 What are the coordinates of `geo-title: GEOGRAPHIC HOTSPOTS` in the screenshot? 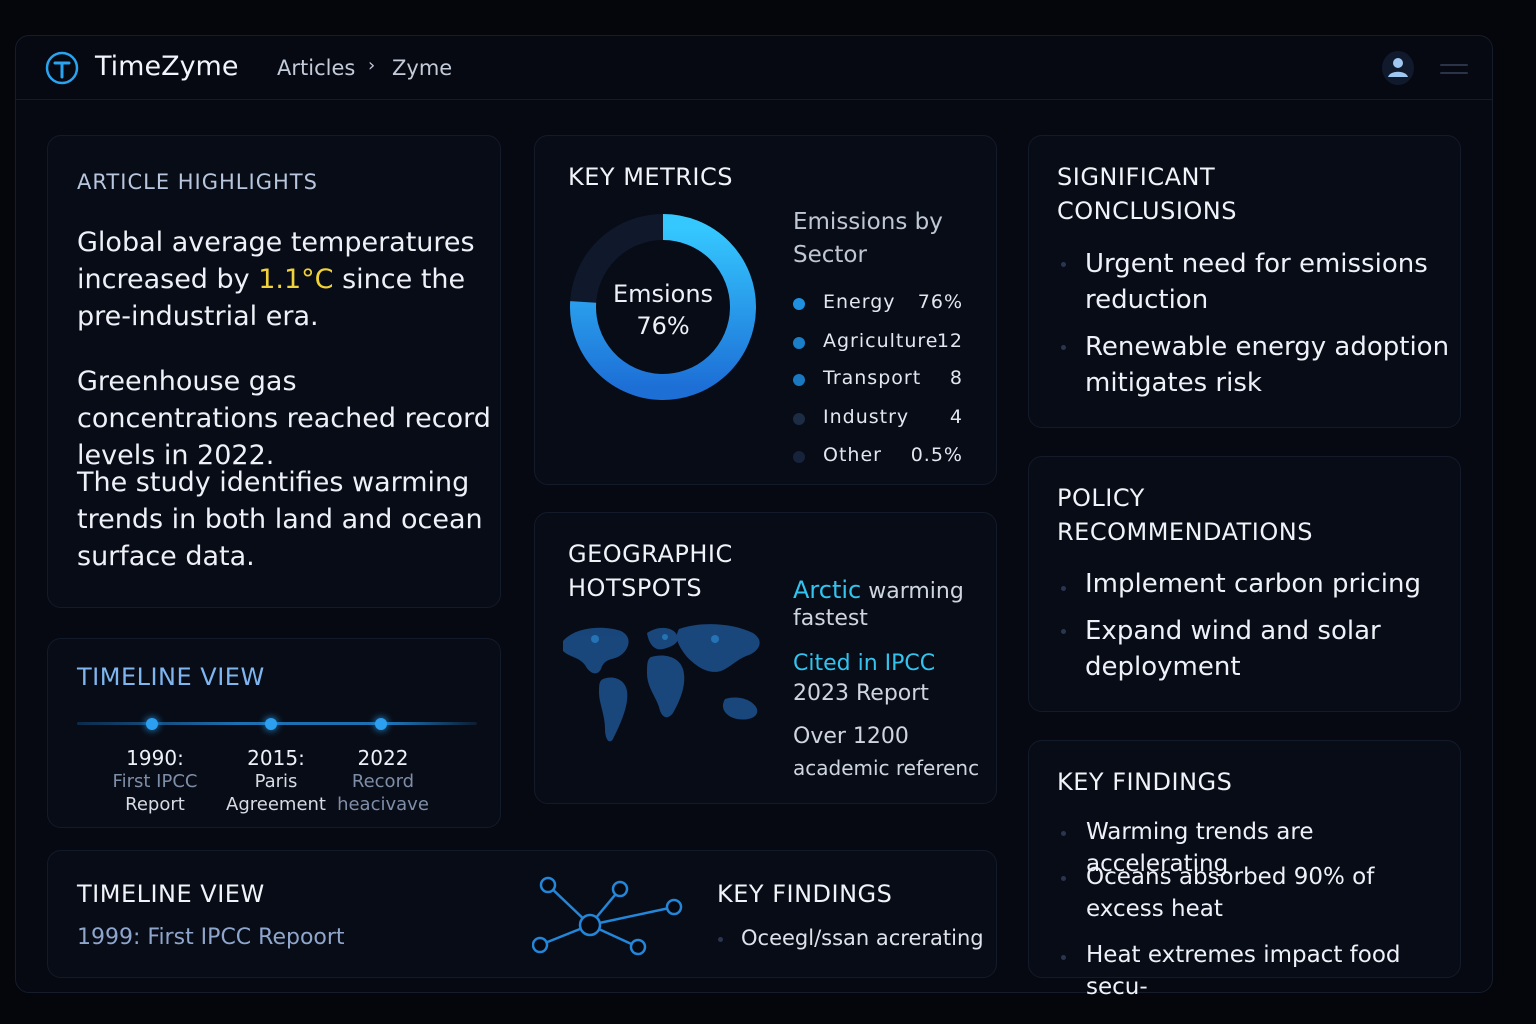 It's located at (650, 571).